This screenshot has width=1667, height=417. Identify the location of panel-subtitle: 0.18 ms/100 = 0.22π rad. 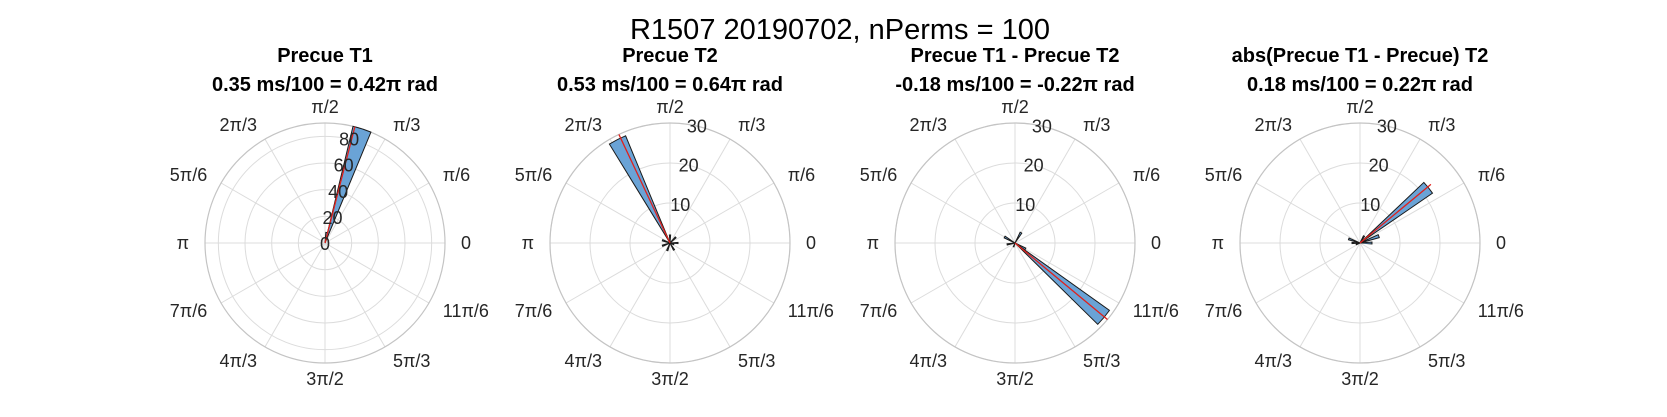
(1360, 85).